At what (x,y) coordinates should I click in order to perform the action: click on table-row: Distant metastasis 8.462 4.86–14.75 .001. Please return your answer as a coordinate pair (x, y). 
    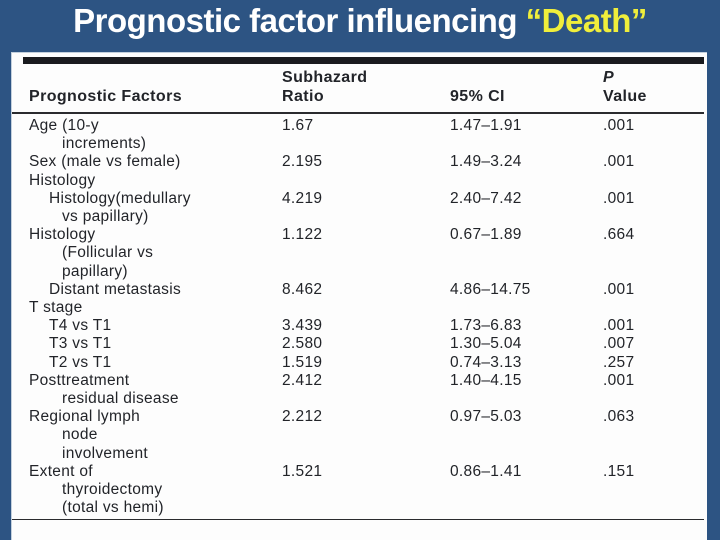
    Looking at the image, I should click on (359, 290).